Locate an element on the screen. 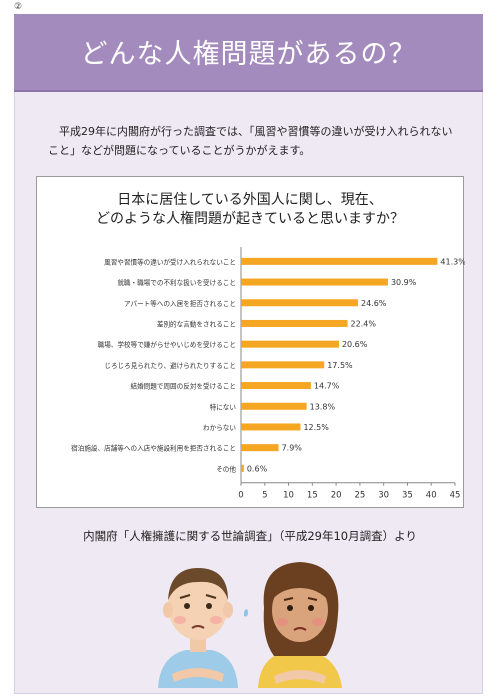  x-tick-label: 5 is located at coordinates (264, 496).